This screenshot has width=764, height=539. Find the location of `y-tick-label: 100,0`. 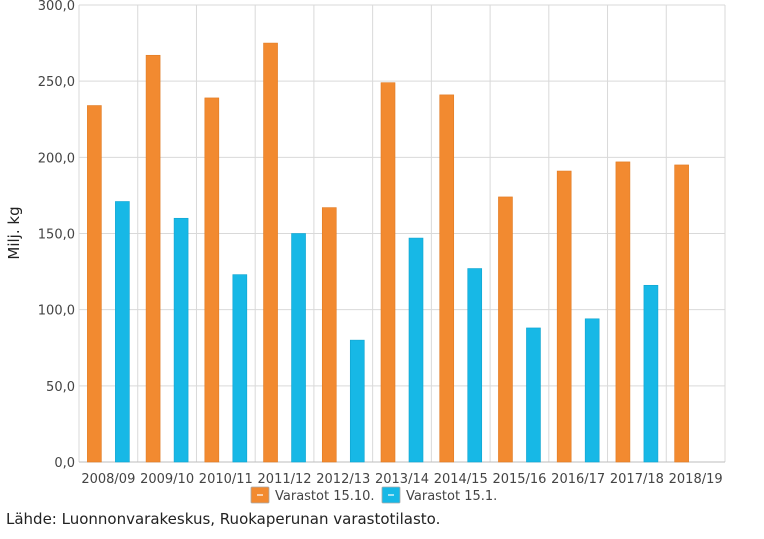

y-tick-label: 100,0 is located at coordinates (56, 311).